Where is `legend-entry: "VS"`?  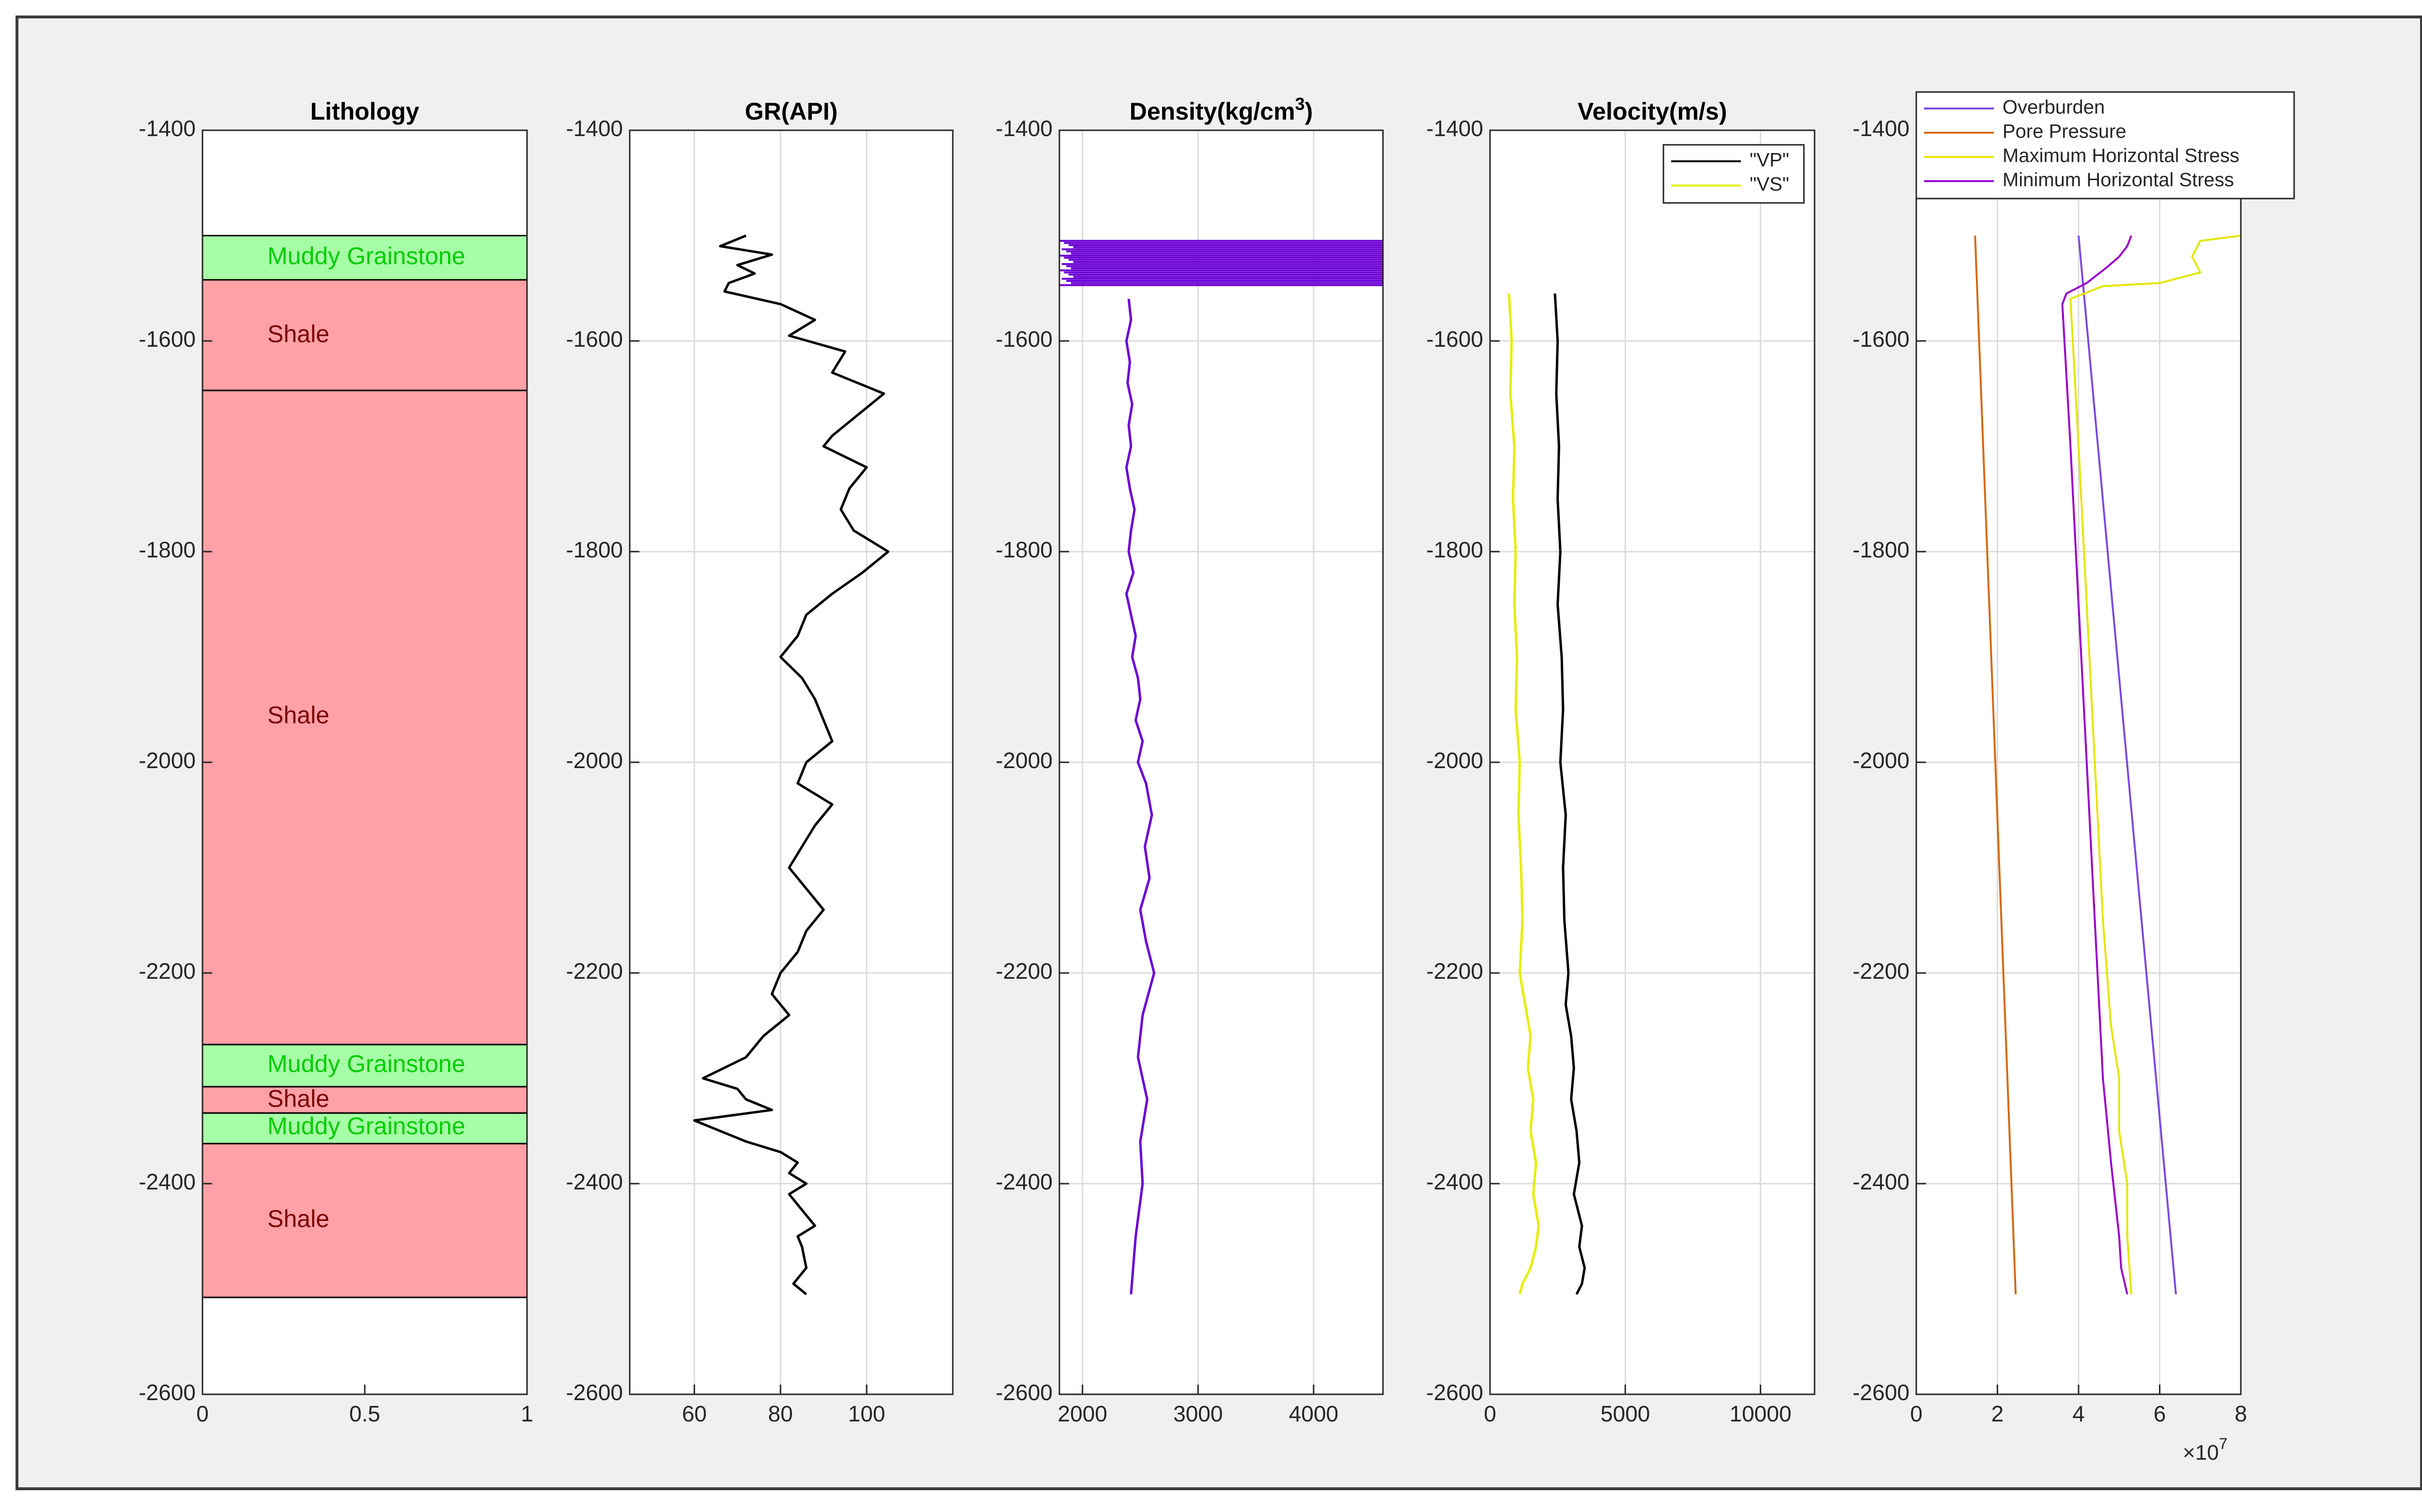
legend-entry: "VS" is located at coordinates (1769, 185).